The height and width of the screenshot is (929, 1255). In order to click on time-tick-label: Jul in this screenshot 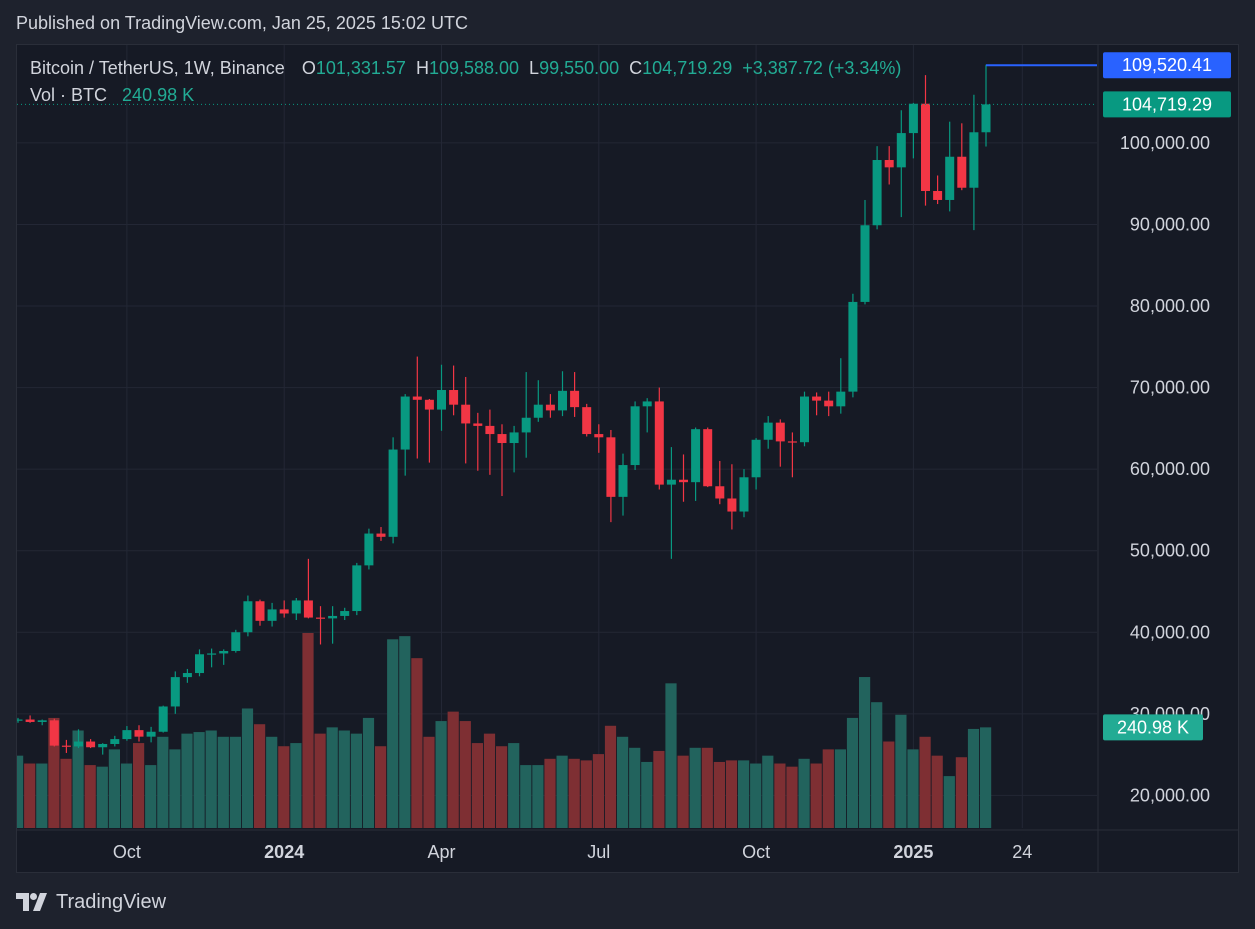, I will do `click(598, 852)`.